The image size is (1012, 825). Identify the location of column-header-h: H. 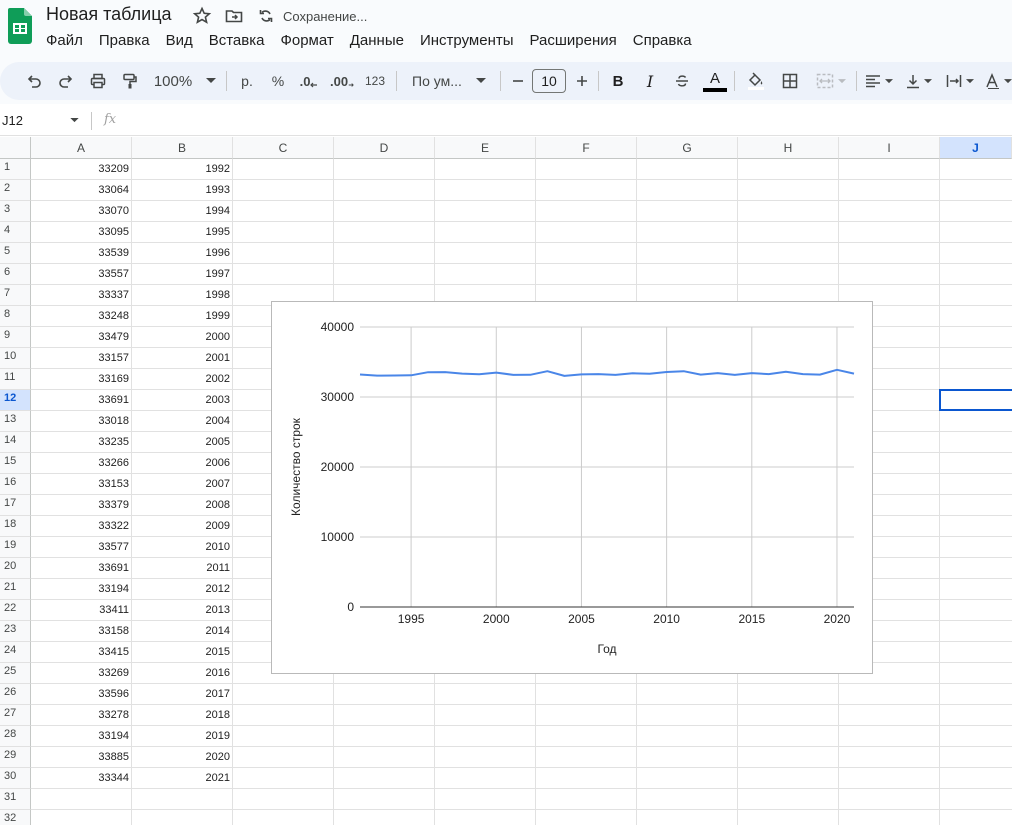
(788, 148).